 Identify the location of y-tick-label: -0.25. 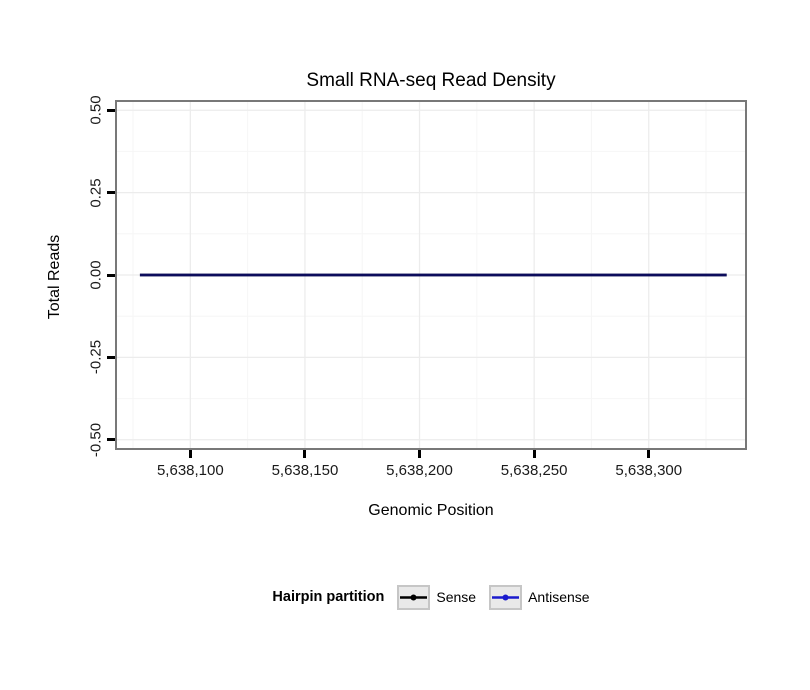
(96, 357).